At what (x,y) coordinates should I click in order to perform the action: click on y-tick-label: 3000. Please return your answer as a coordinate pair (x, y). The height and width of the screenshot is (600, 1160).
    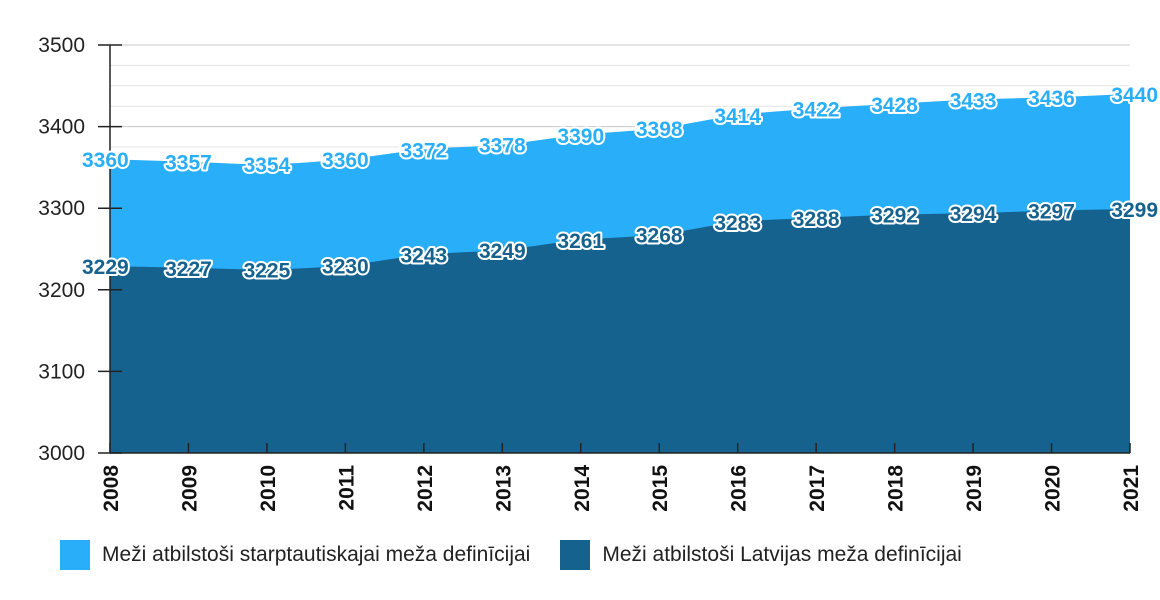
    Looking at the image, I should click on (61, 453).